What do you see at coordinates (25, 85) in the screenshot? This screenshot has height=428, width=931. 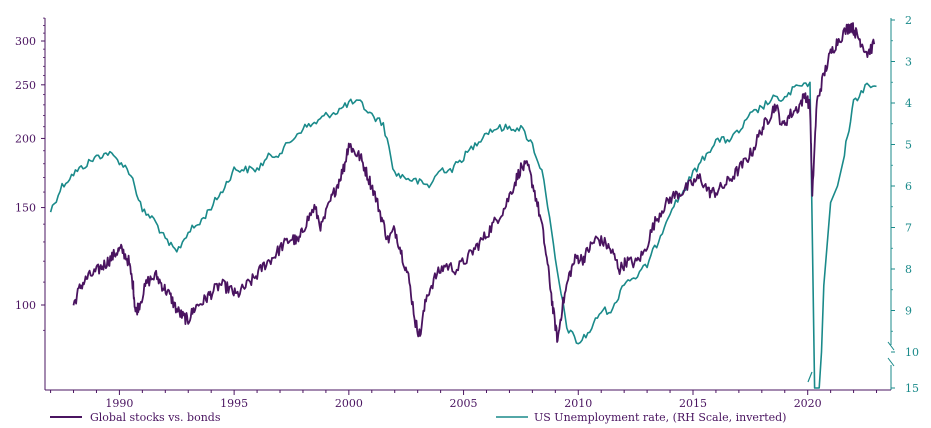 I see `left-tick-label: 250` at bounding box center [25, 85].